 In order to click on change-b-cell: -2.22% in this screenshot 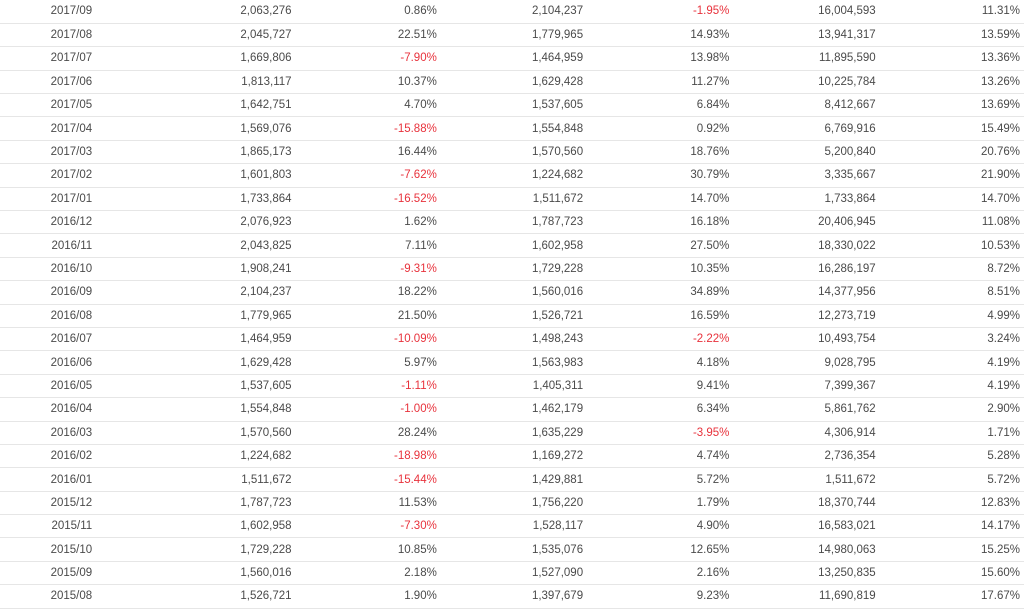, I will do `click(656, 339)`.